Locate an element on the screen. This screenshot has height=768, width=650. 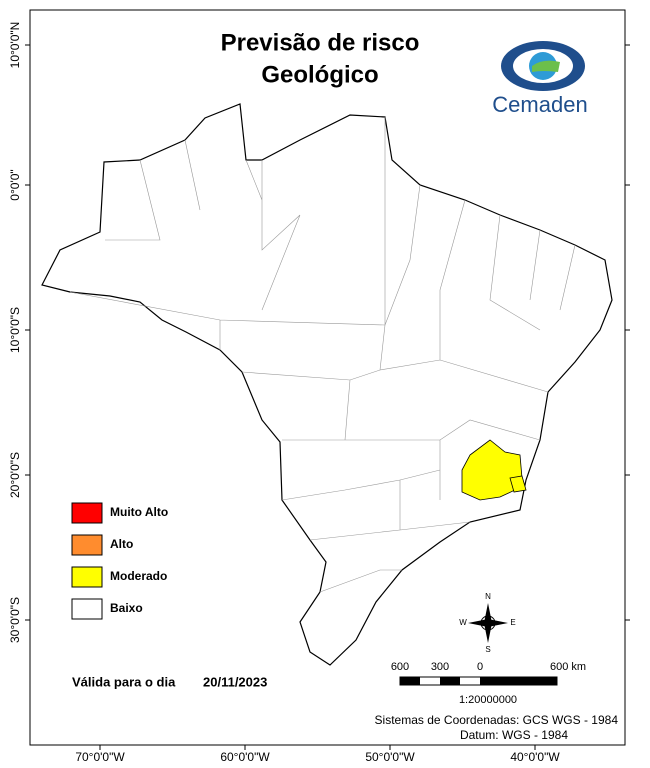
lat-label: 30°0'0"S is located at coordinates (15, 620).